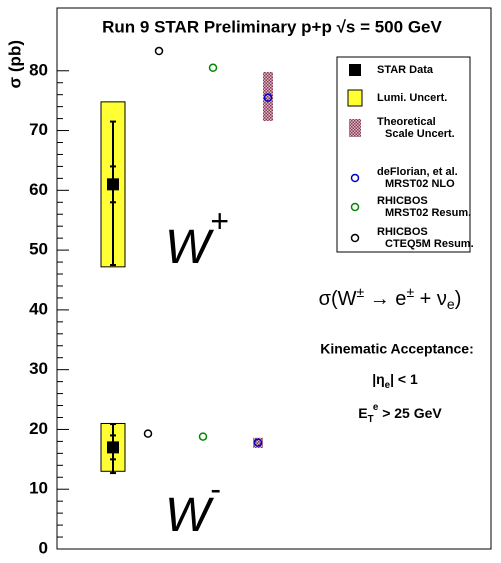 This screenshot has height=563, width=501. I want to click on text-part: > 25 GeV, so click(410, 413).